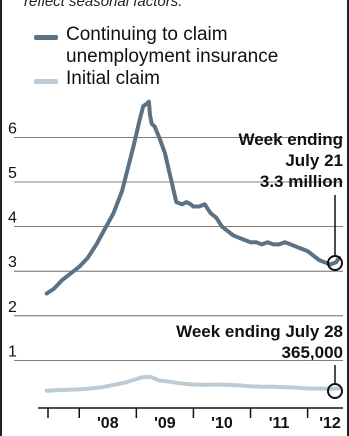  What do you see at coordinates (335, 263) in the screenshot?
I see `annotation-endpoint-continuing` at bounding box center [335, 263].